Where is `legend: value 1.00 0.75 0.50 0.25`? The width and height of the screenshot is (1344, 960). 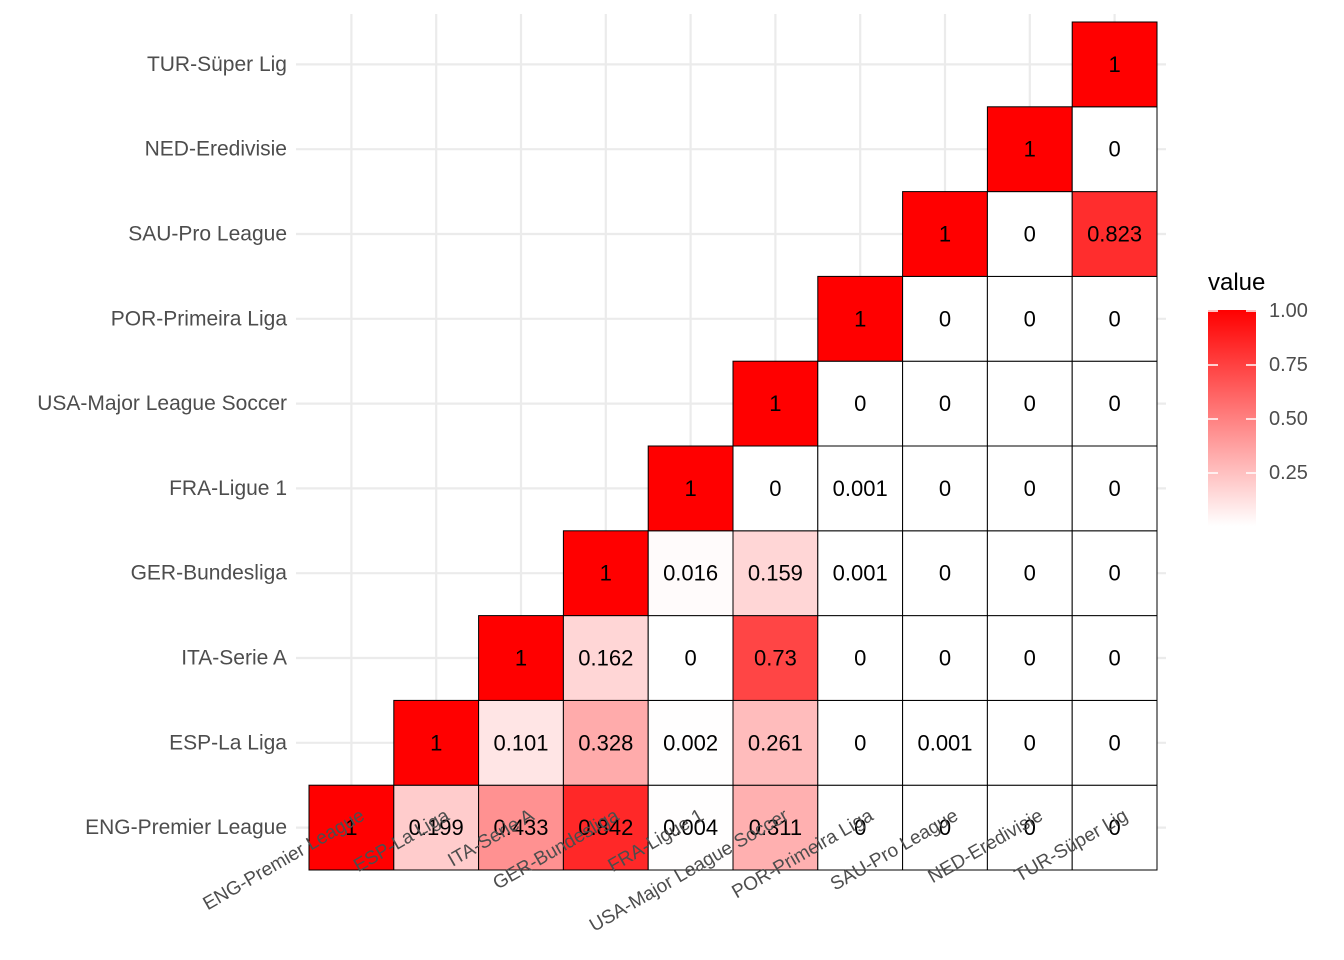 legend: value 1.00 0.75 0.50 0.25 is located at coordinates (1258, 397).